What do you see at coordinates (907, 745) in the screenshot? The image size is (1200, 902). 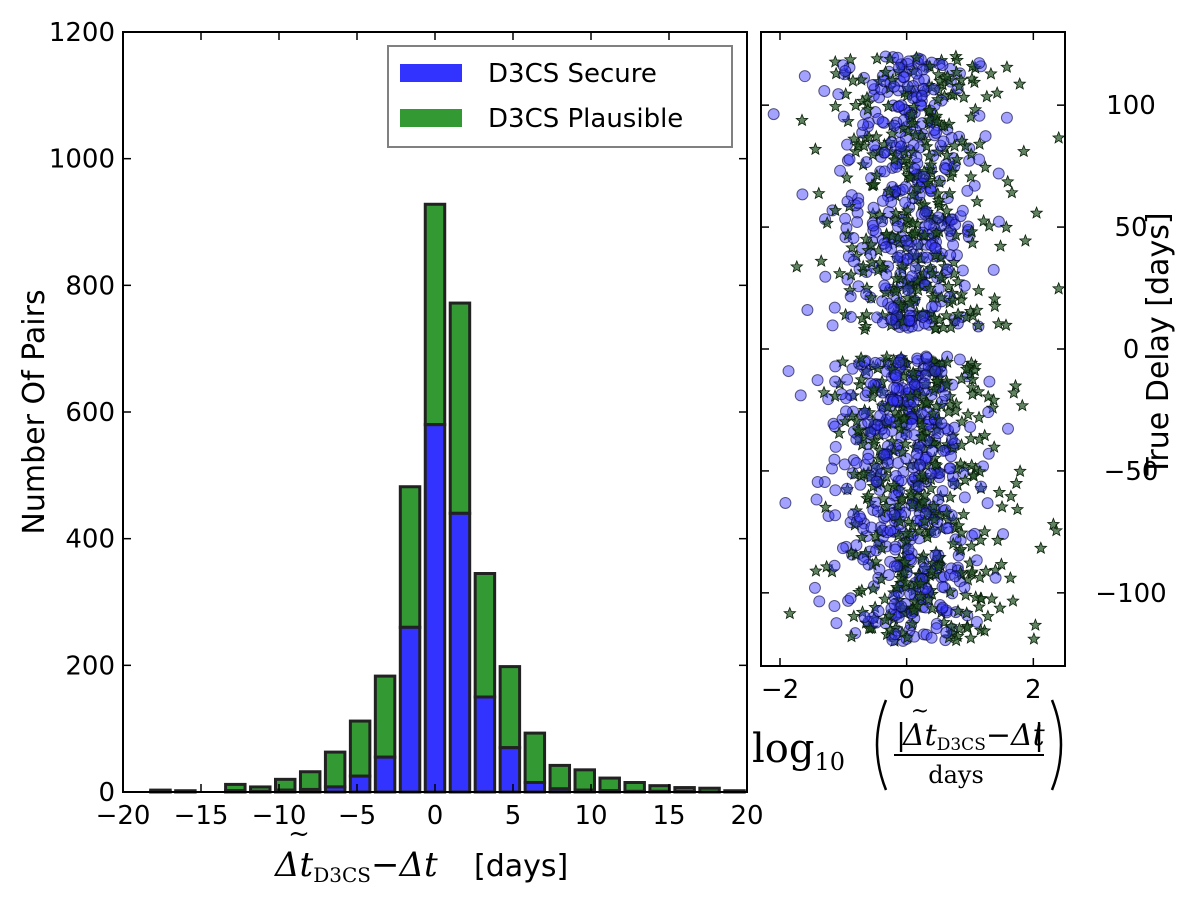 I see `scatter-x-label: log10 ( | ~ ΔtD3CS−Δt | days` at bounding box center [907, 745].